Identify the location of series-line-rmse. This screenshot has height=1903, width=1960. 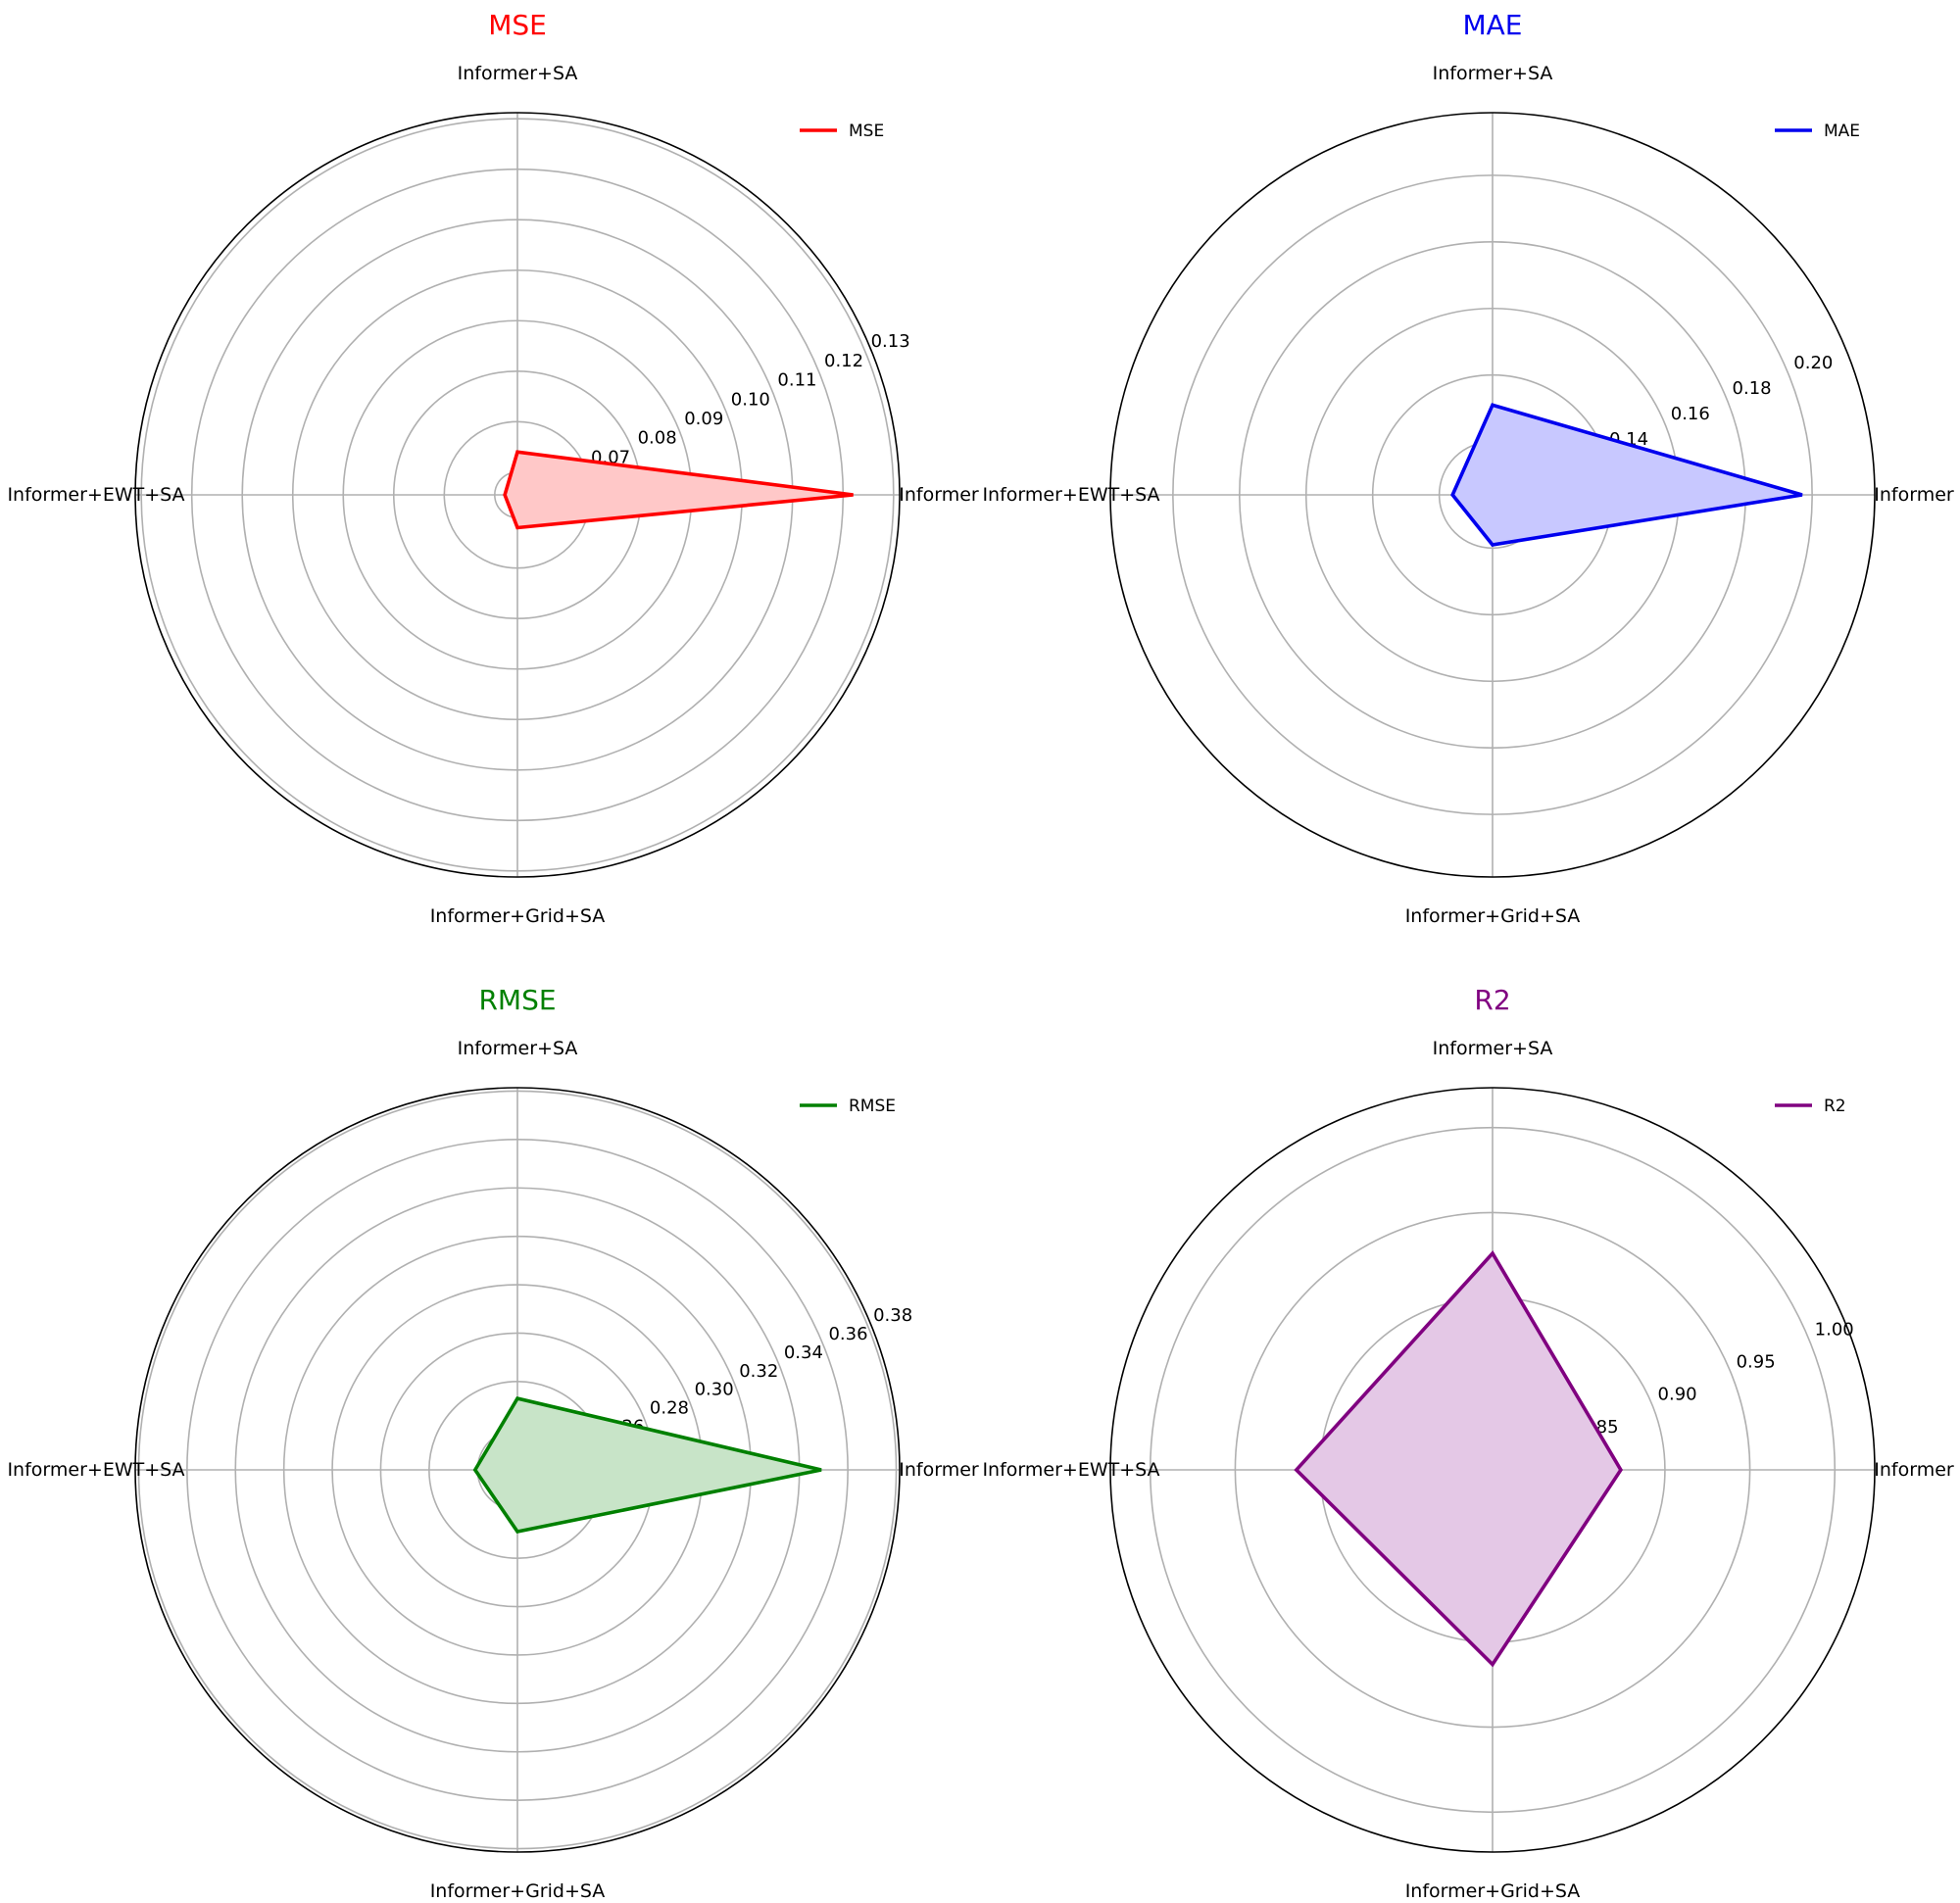
(647, 1465).